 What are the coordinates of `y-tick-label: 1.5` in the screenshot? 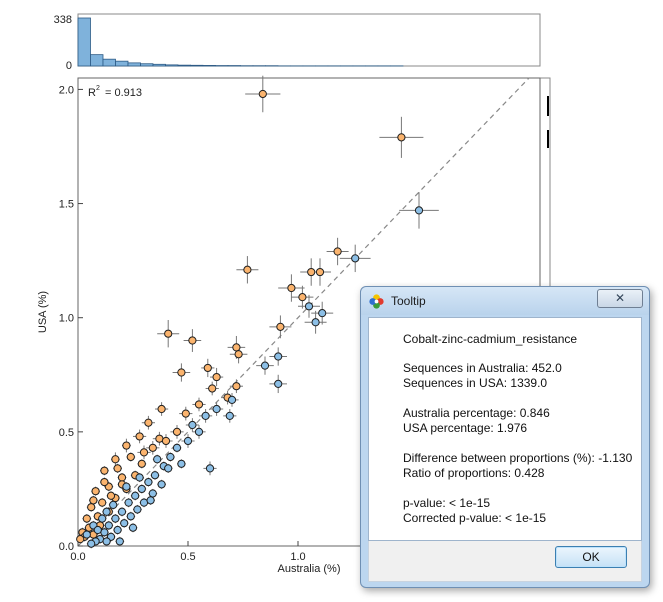 It's located at (66, 205).